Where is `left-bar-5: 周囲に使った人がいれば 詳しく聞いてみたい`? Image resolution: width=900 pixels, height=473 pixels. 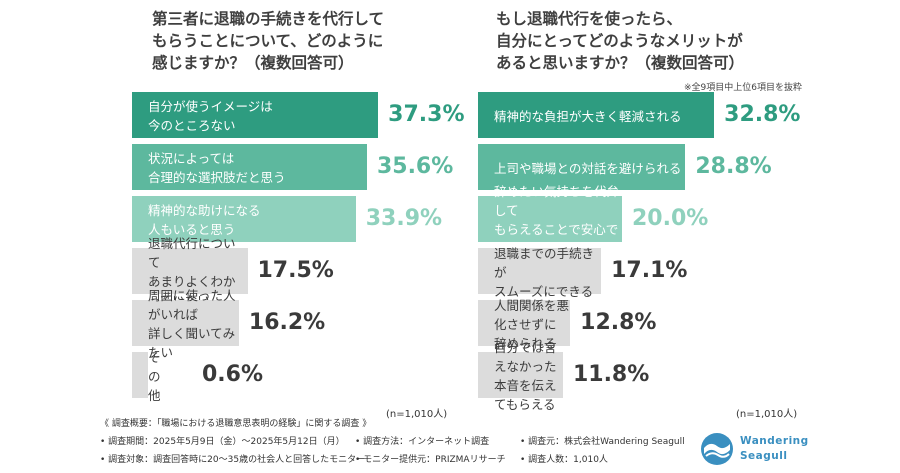 left-bar-5: 周囲に使った人がいれば 詳しく聞いてみたい is located at coordinates (185, 324).